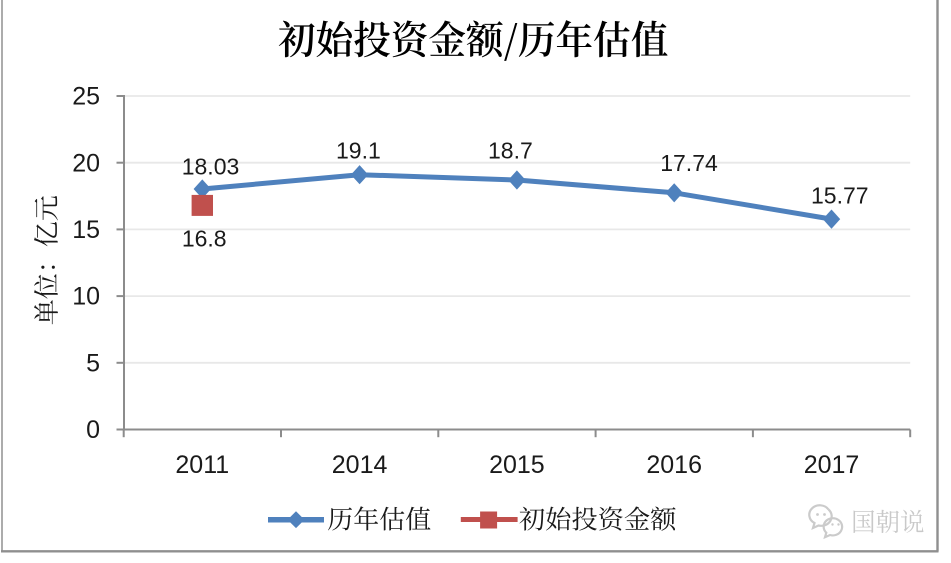  I want to click on svg-text: 25, so click(86, 97).